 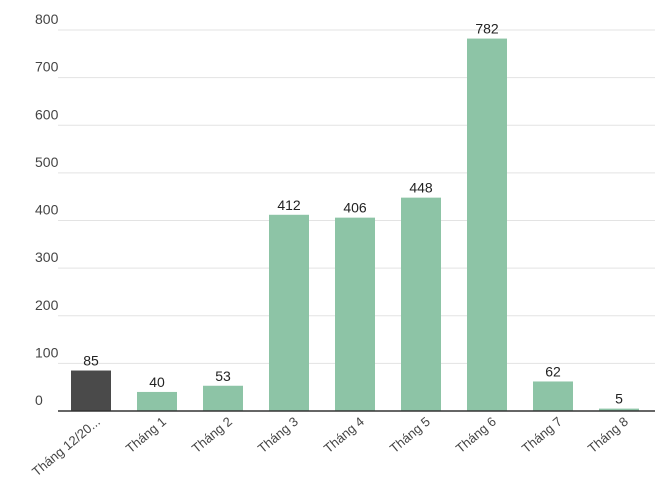 I want to click on data-label: 448, so click(x=421, y=188).